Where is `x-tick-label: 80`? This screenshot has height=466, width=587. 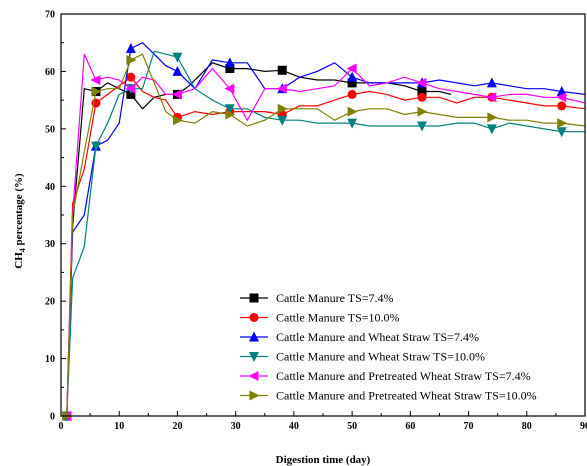
x-tick-label: 80 is located at coordinates (527, 426).